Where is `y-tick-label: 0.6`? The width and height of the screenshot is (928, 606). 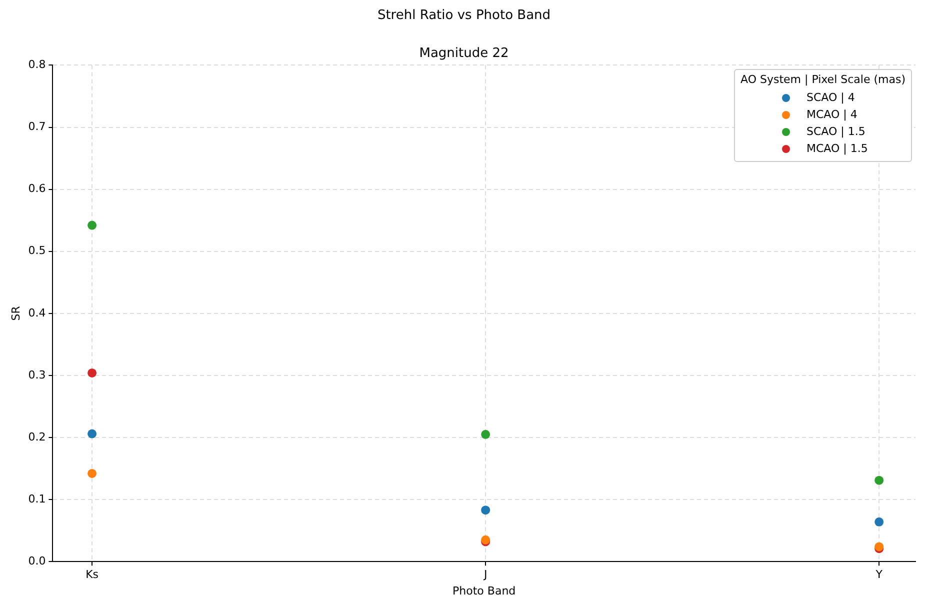
y-tick-label: 0.6 is located at coordinates (37, 189).